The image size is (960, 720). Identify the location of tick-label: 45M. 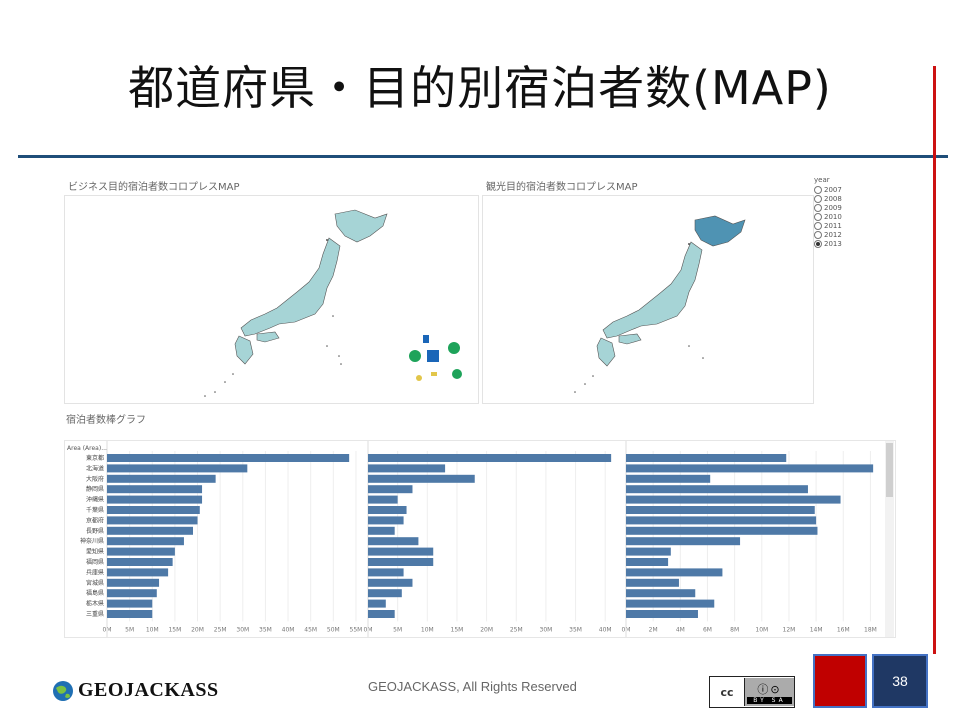
(310, 629).